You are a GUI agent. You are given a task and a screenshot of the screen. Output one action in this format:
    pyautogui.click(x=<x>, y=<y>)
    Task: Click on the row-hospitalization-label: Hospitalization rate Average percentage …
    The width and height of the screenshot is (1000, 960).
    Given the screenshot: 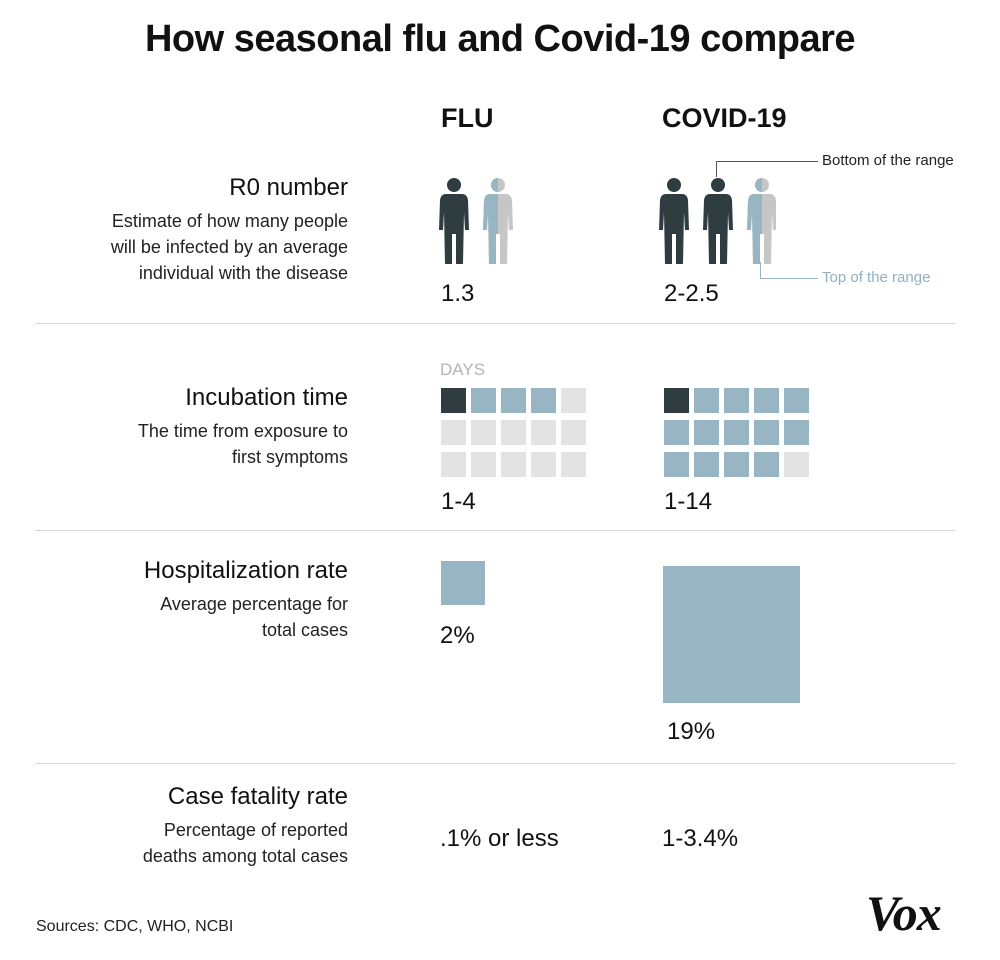 What is the action you would take?
    pyautogui.click(x=246, y=600)
    